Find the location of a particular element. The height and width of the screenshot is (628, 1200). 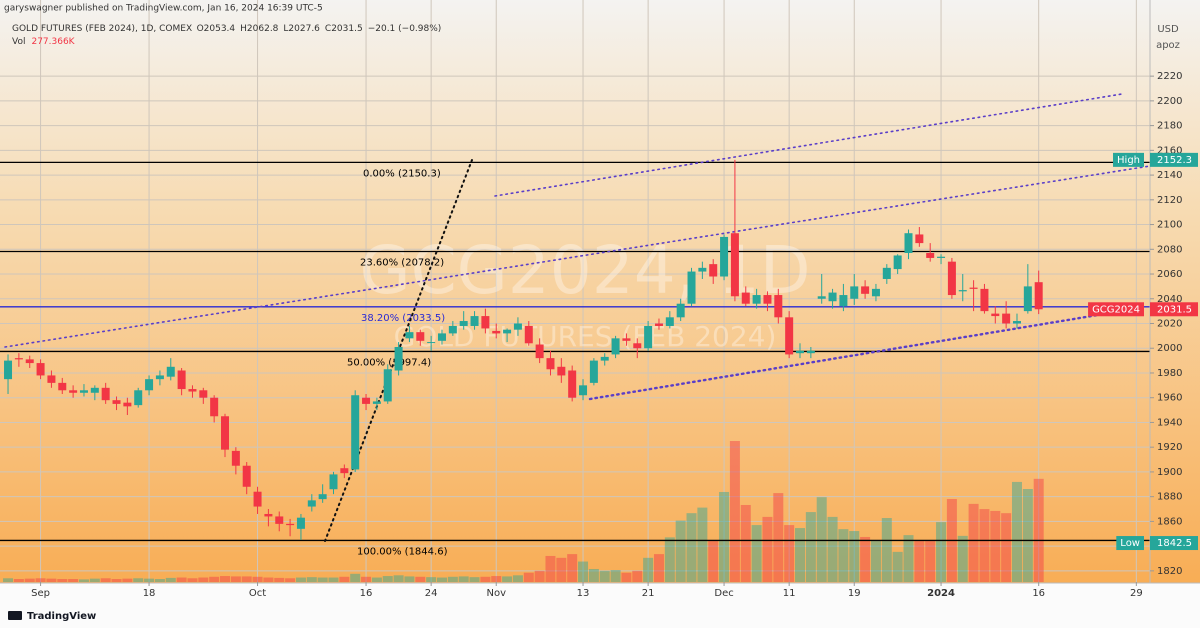

y-tick-label: 2020 is located at coordinates (1169, 324).